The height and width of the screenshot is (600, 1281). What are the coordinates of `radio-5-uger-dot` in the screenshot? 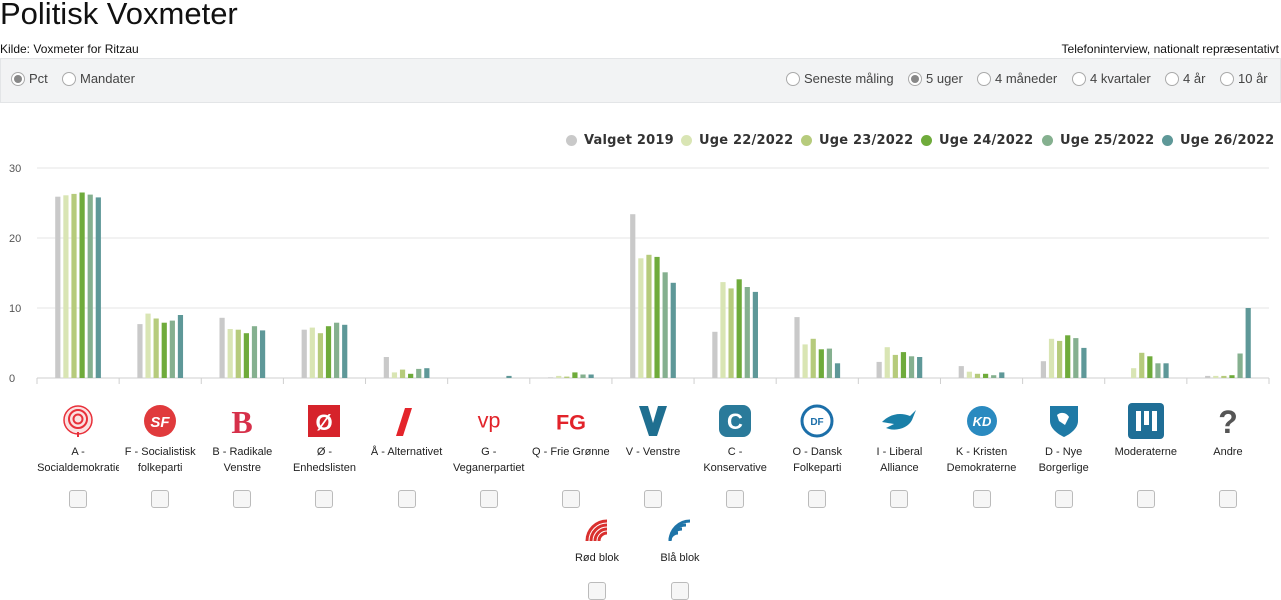 It's located at (915, 78).